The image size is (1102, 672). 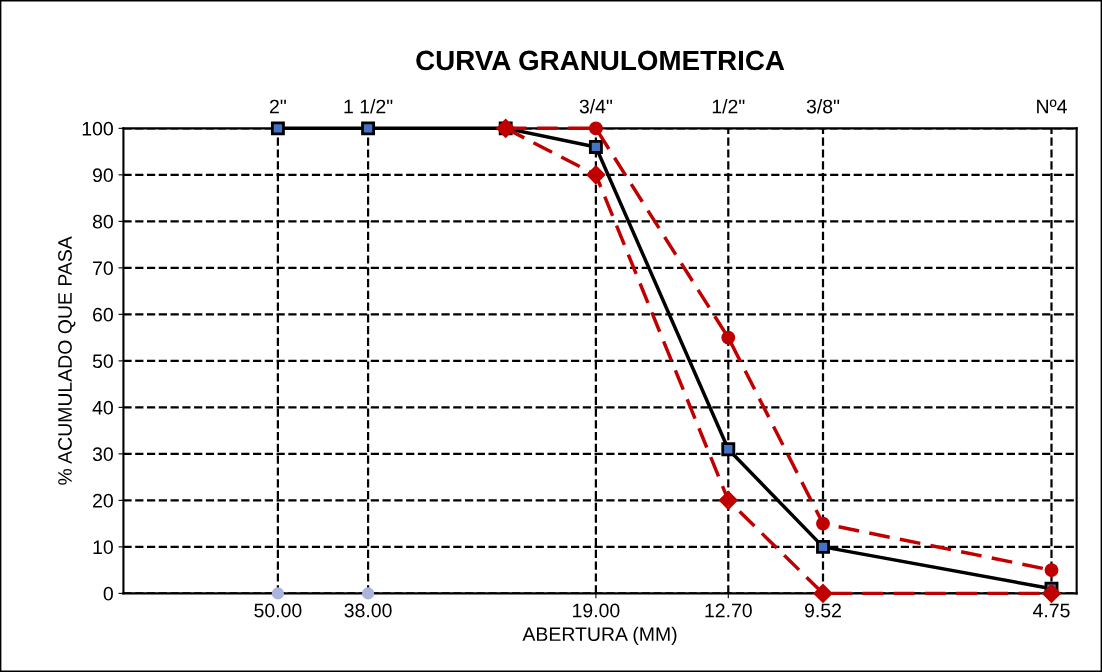 I want to click on x-tick-label: 50.00, so click(x=278, y=610).